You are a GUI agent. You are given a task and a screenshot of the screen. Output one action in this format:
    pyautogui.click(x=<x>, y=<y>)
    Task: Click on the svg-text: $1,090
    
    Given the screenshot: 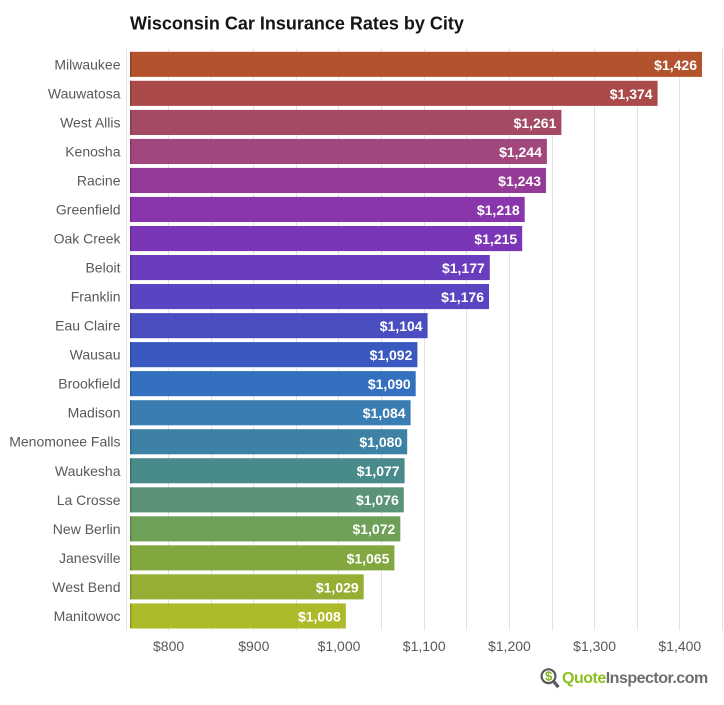 What is the action you would take?
    pyautogui.click(x=389, y=384)
    